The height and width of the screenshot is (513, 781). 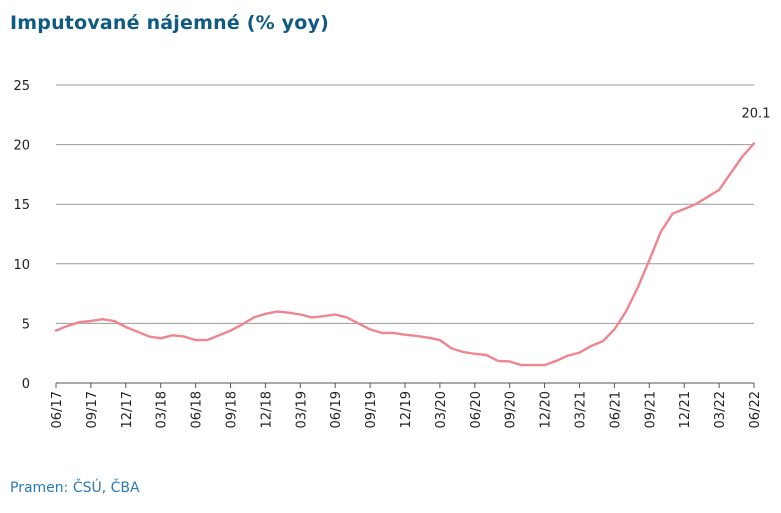 I want to click on x-tick-label: 12/21, so click(x=685, y=409).